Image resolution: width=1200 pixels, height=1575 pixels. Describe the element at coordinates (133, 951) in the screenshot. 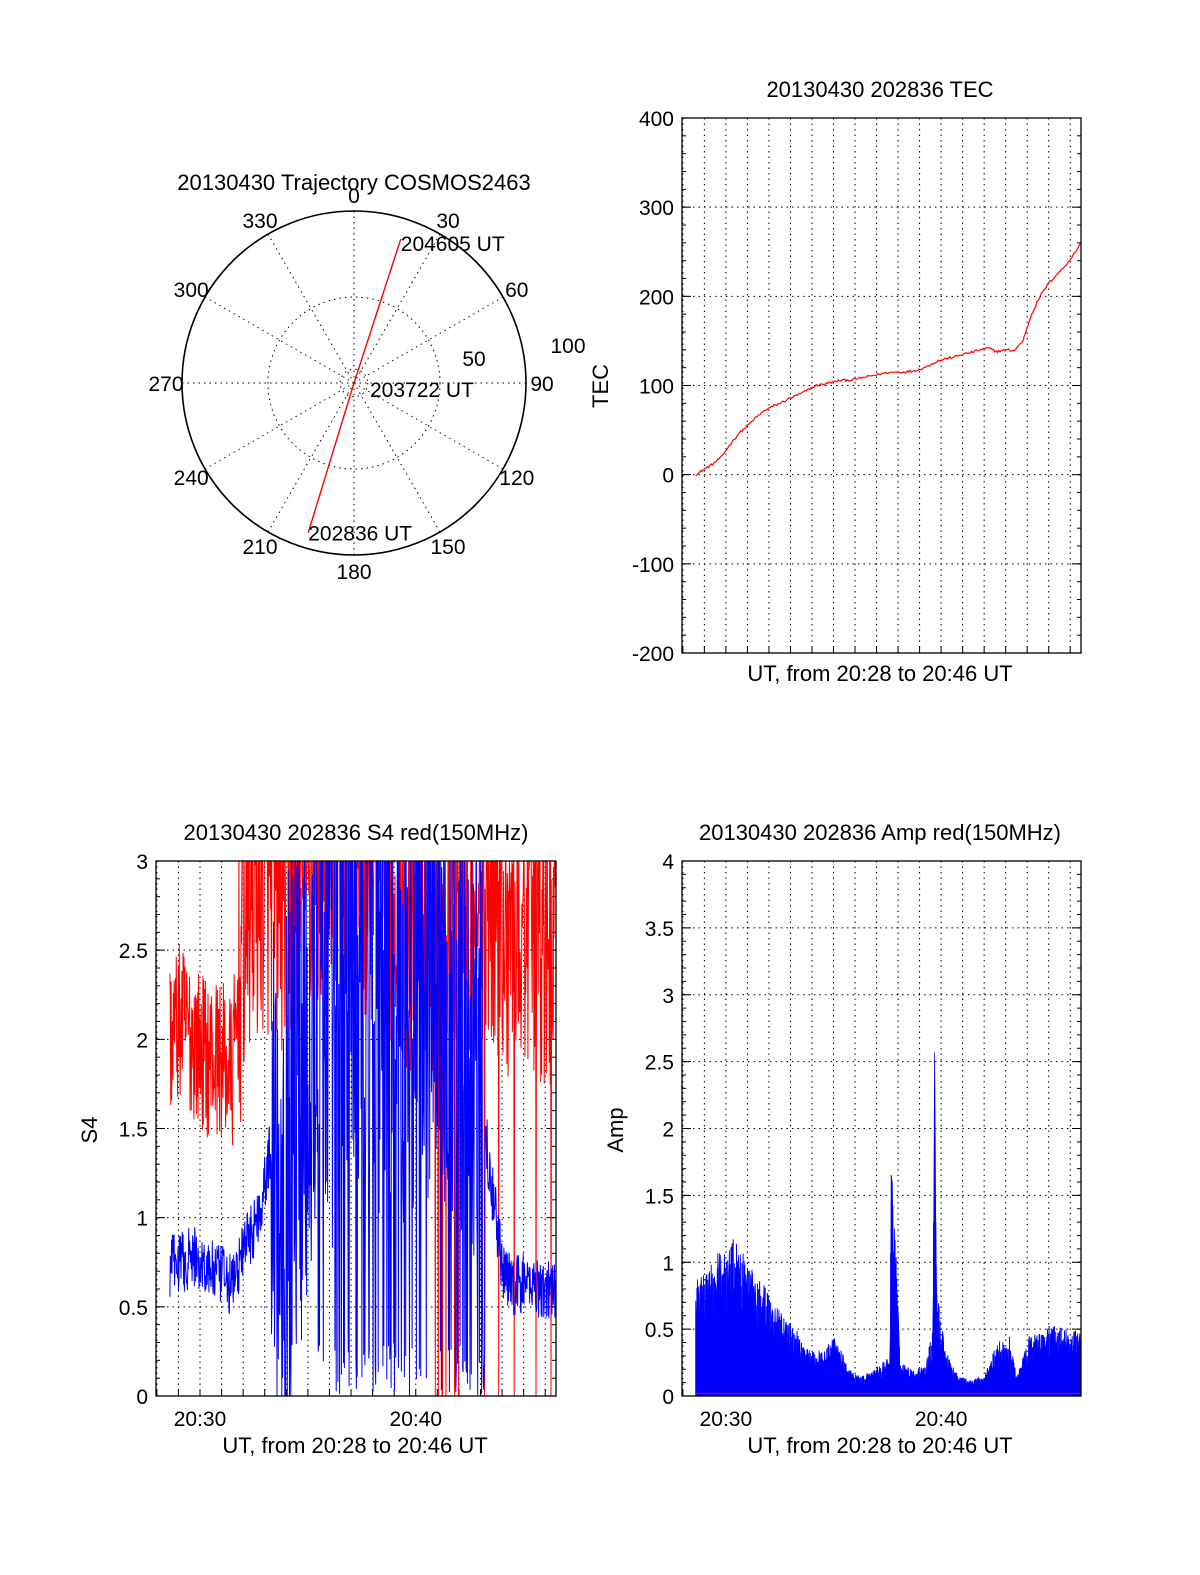

I see `s4-y-tick-label: 2.5` at that location.